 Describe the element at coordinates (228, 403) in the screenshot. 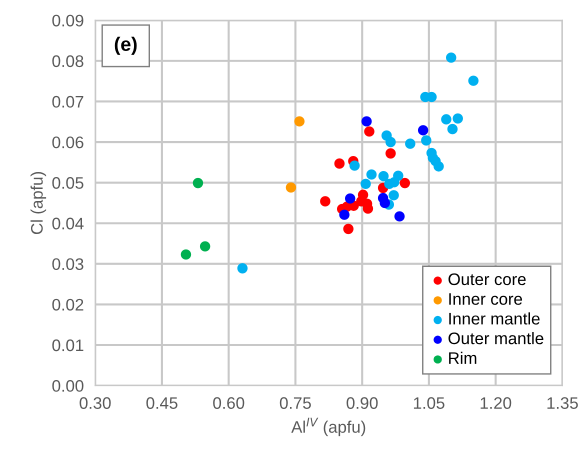

I see `x-tick-label: 0.60` at that location.